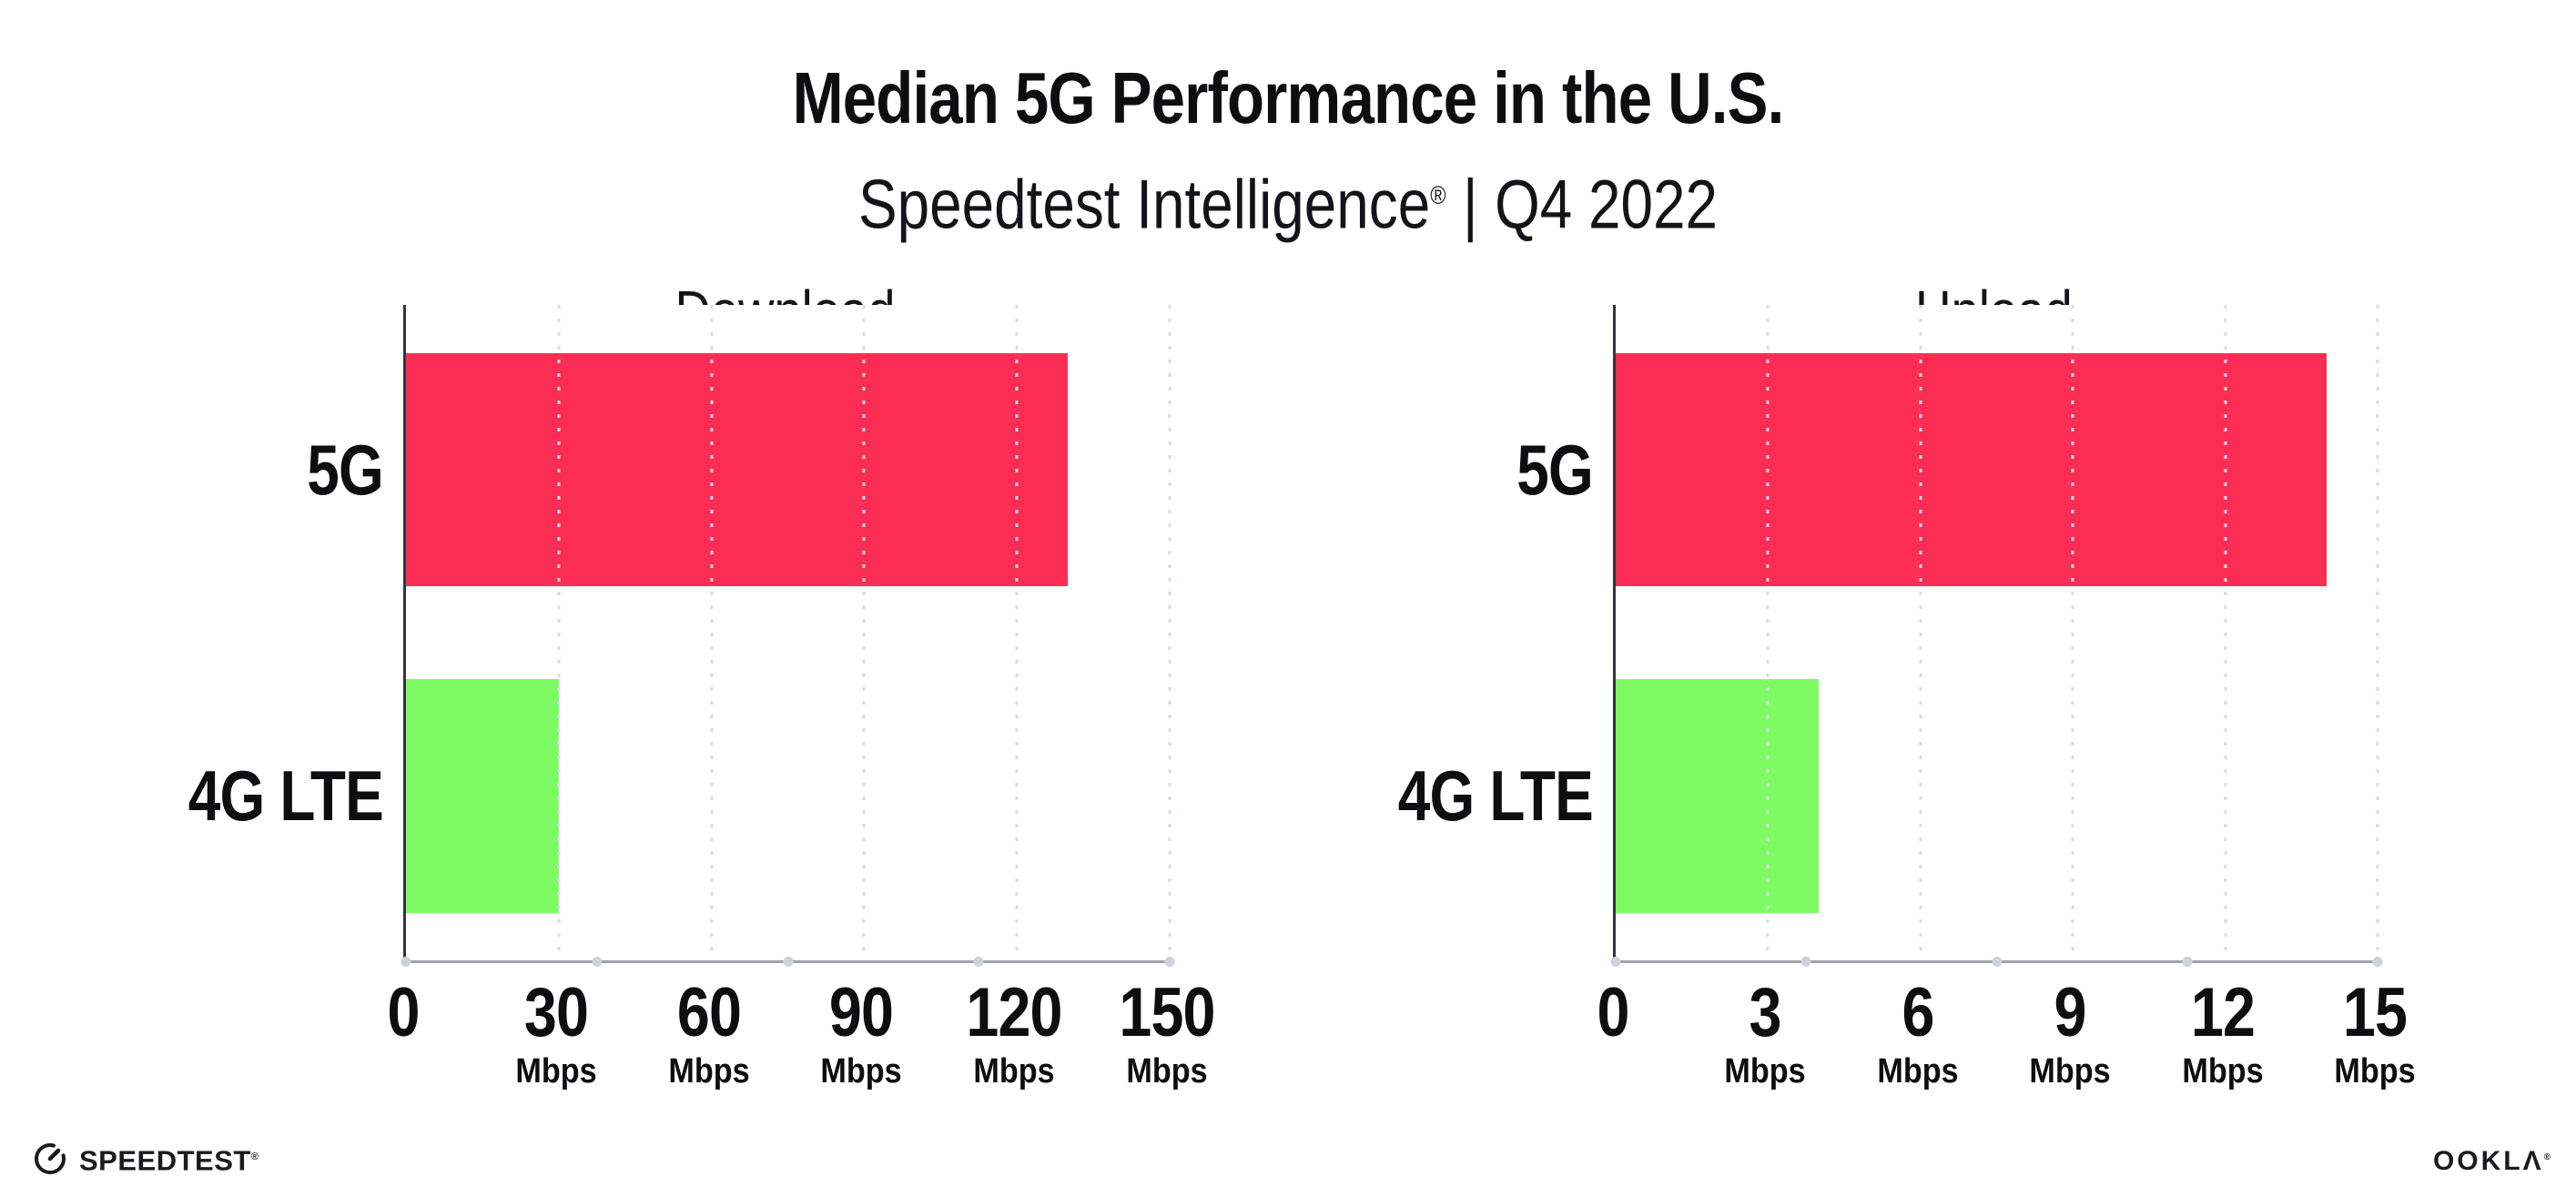 The width and height of the screenshot is (2576, 1197). Describe the element at coordinates (2222, 1033) in the screenshot. I see `x-tick-label: 12 Mbps` at that location.